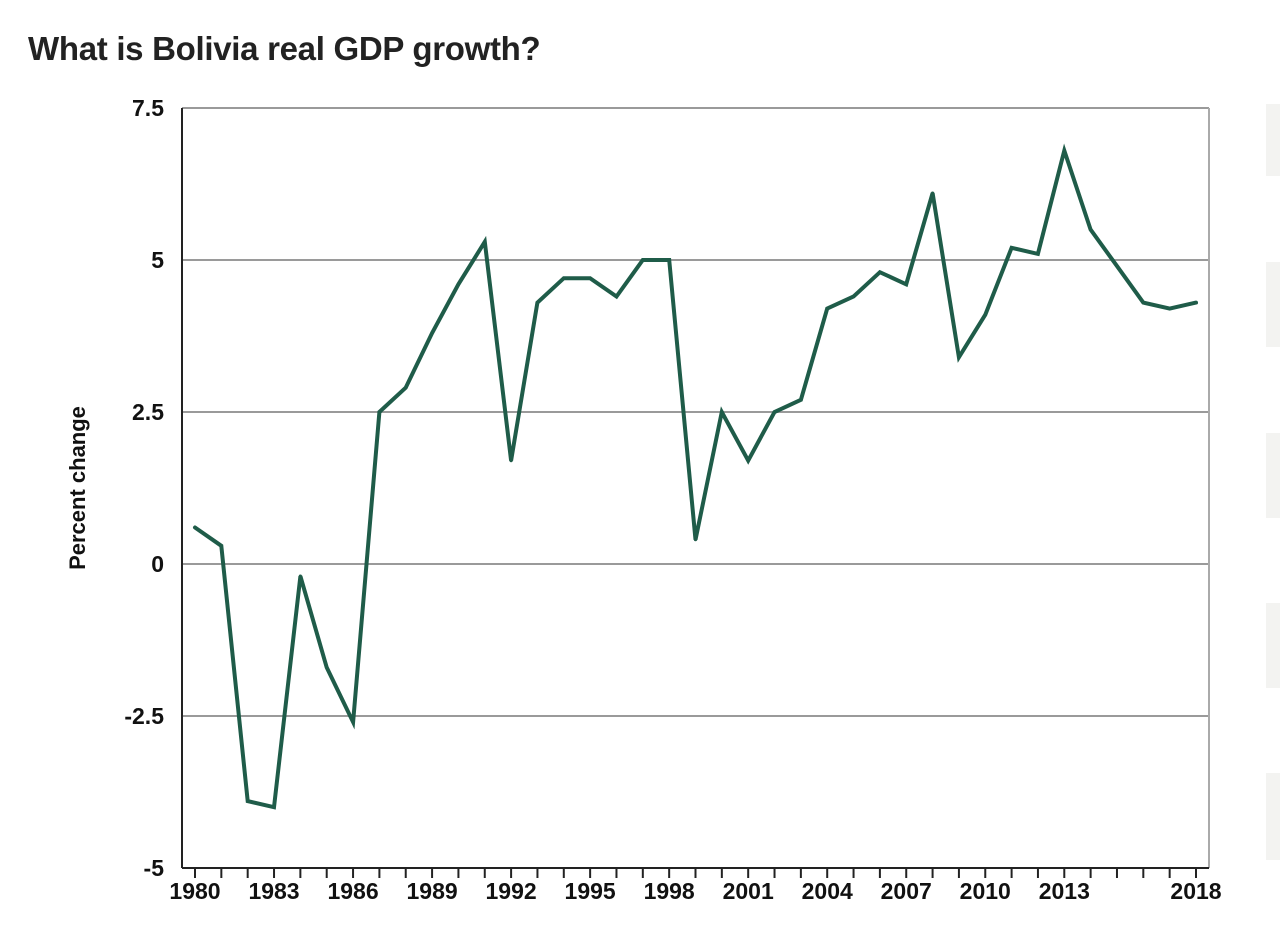 The width and height of the screenshot is (1280, 941). Describe the element at coordinates (1195, 891) in the screenshot. I see `x-tick-label: 2018` at that location.